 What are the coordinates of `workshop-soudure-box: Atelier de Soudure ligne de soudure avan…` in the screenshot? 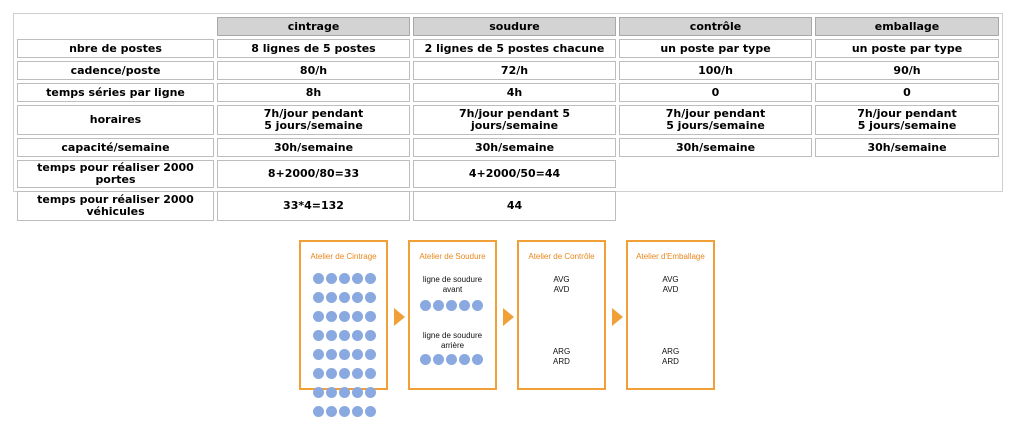 It's located at (452, 315).